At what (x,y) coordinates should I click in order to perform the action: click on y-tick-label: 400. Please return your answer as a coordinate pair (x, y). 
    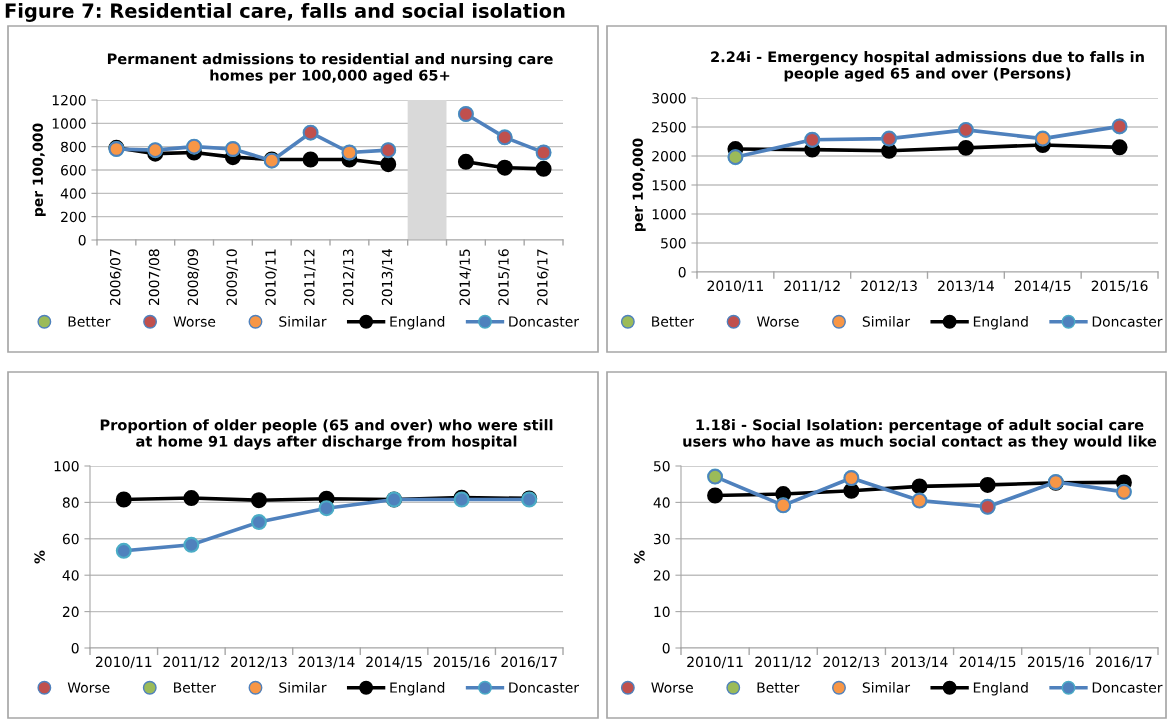
    Looking at the image, I should click on (73, 193).